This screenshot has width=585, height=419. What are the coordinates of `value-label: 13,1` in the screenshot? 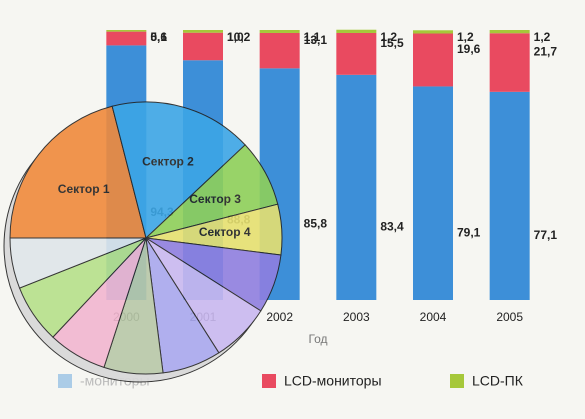 It's located at (316, 40).